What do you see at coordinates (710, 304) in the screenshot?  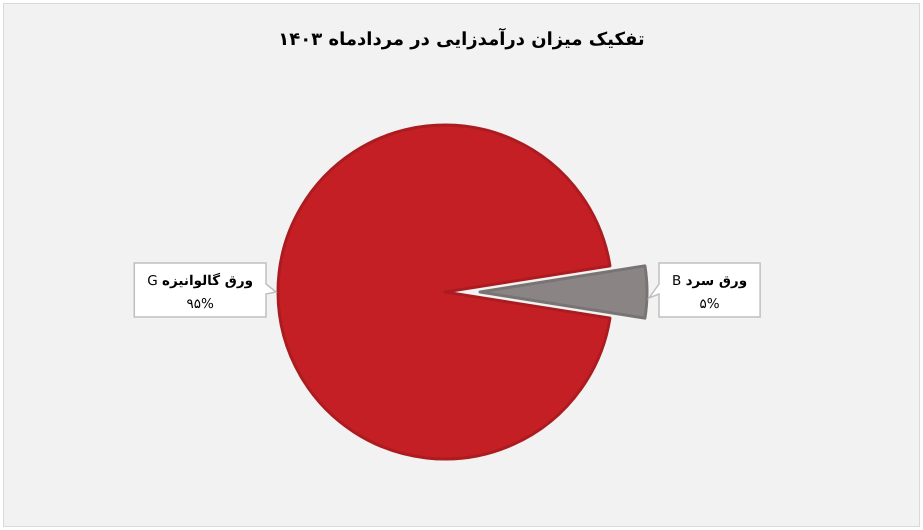 I see `data-label: ۵%` at bounding box center [710, 304].